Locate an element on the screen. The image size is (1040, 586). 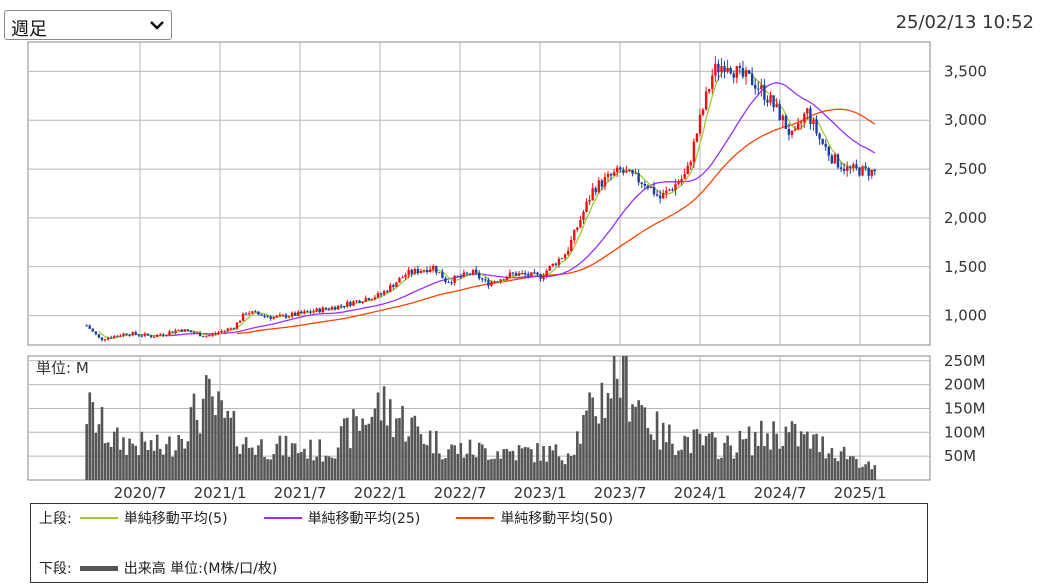
period-select: 週足 is located at coordinates (88, 25).